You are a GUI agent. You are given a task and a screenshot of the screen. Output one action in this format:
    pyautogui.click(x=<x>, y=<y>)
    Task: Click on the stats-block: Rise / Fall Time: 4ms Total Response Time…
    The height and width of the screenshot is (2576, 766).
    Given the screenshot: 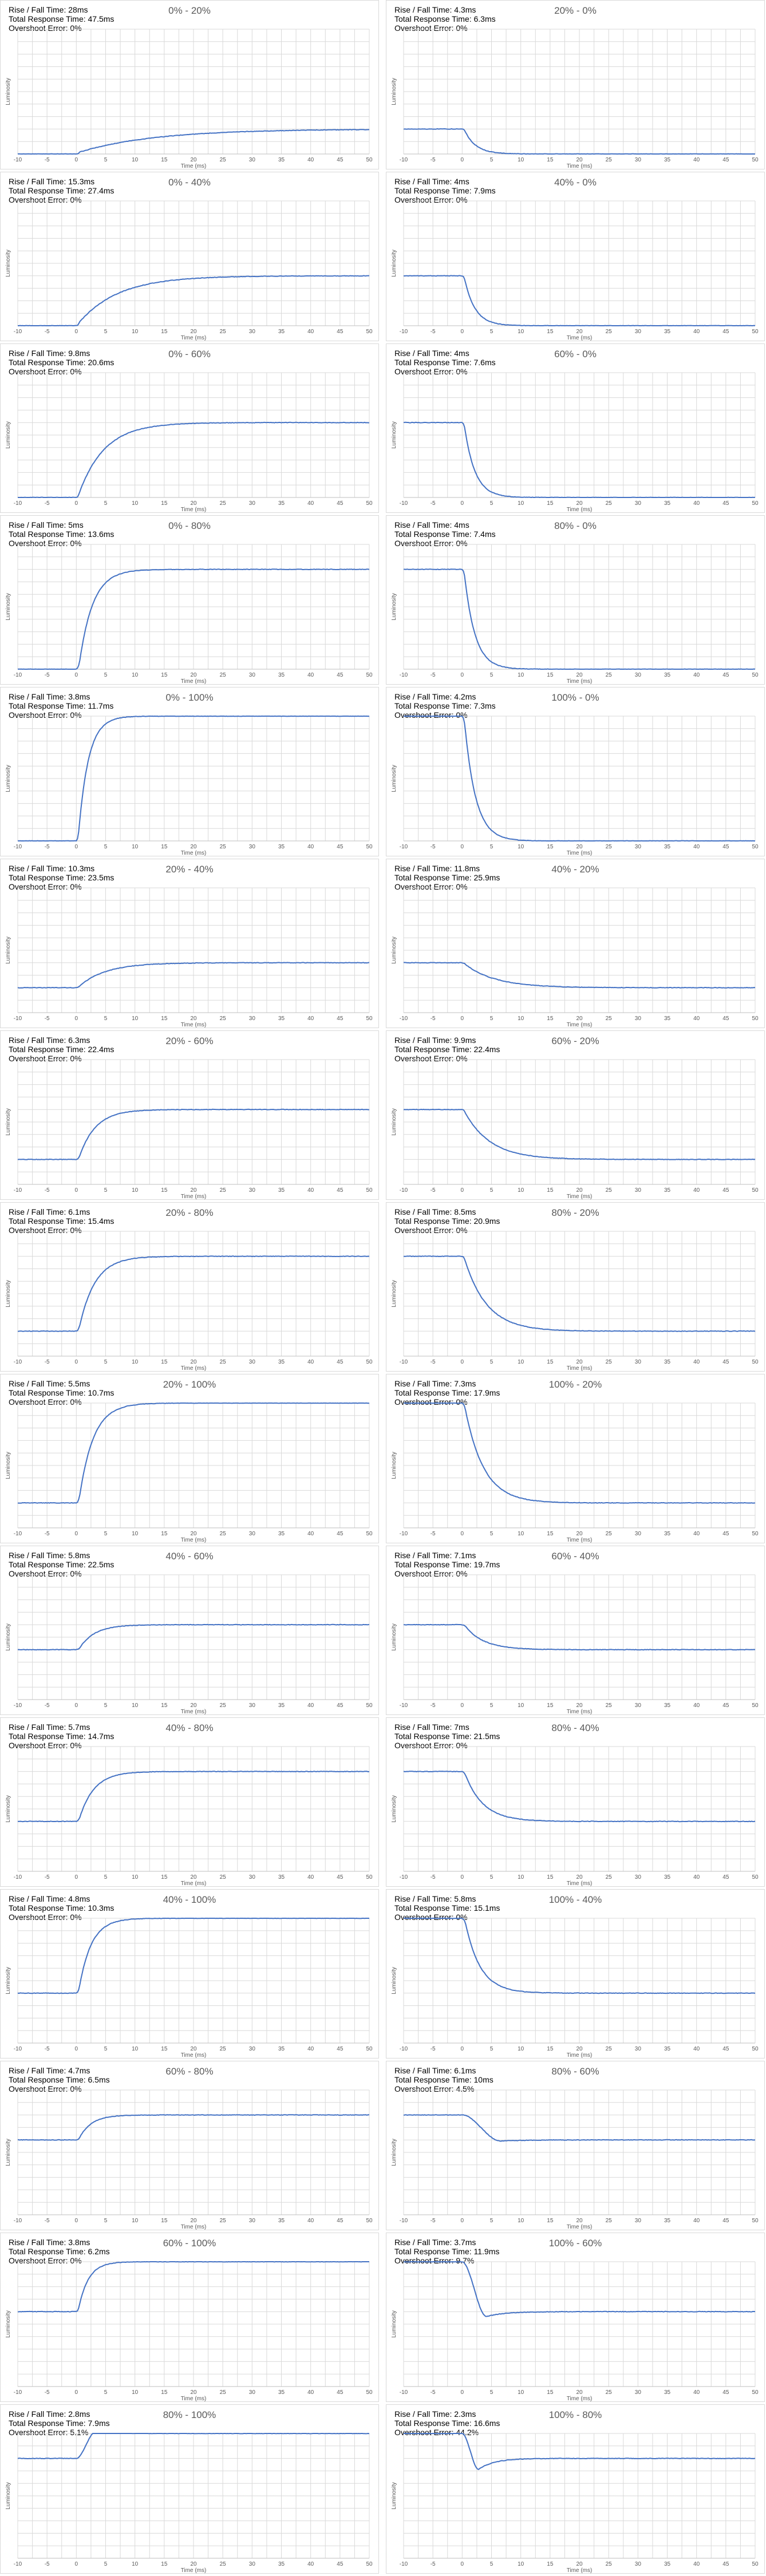 What is the action you would take?
    pyautogui.click(x=445, y=534)
    